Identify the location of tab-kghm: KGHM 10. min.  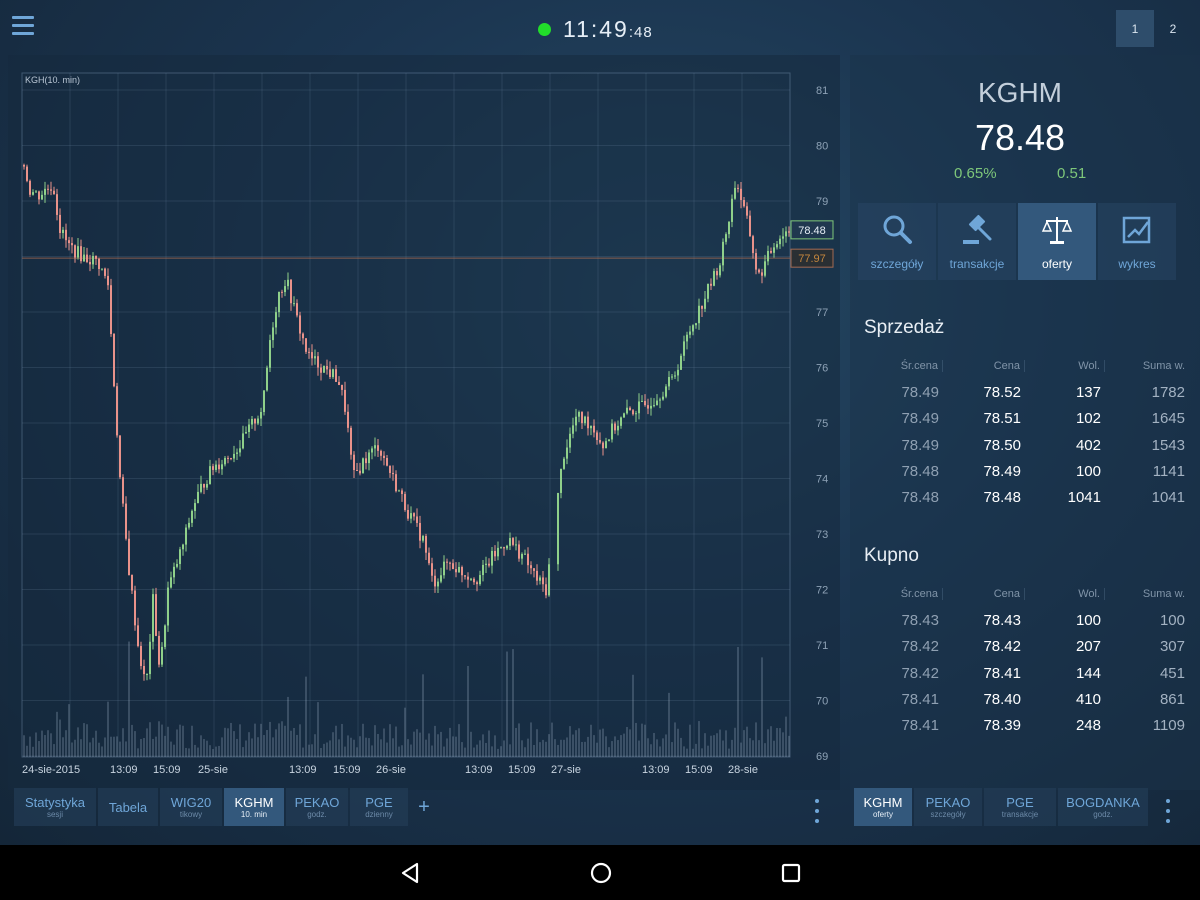
(254, 807).